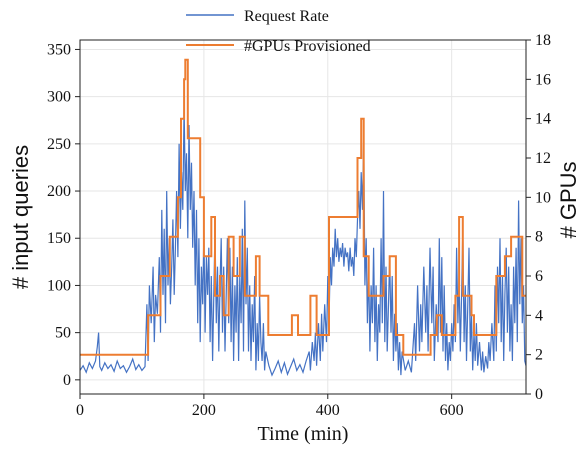 The height and width of the screenshot is (451, 587). Describe the element at coordinates (543, 119) in the screenshot. I see `y-right-tick-label: 14` at that location.